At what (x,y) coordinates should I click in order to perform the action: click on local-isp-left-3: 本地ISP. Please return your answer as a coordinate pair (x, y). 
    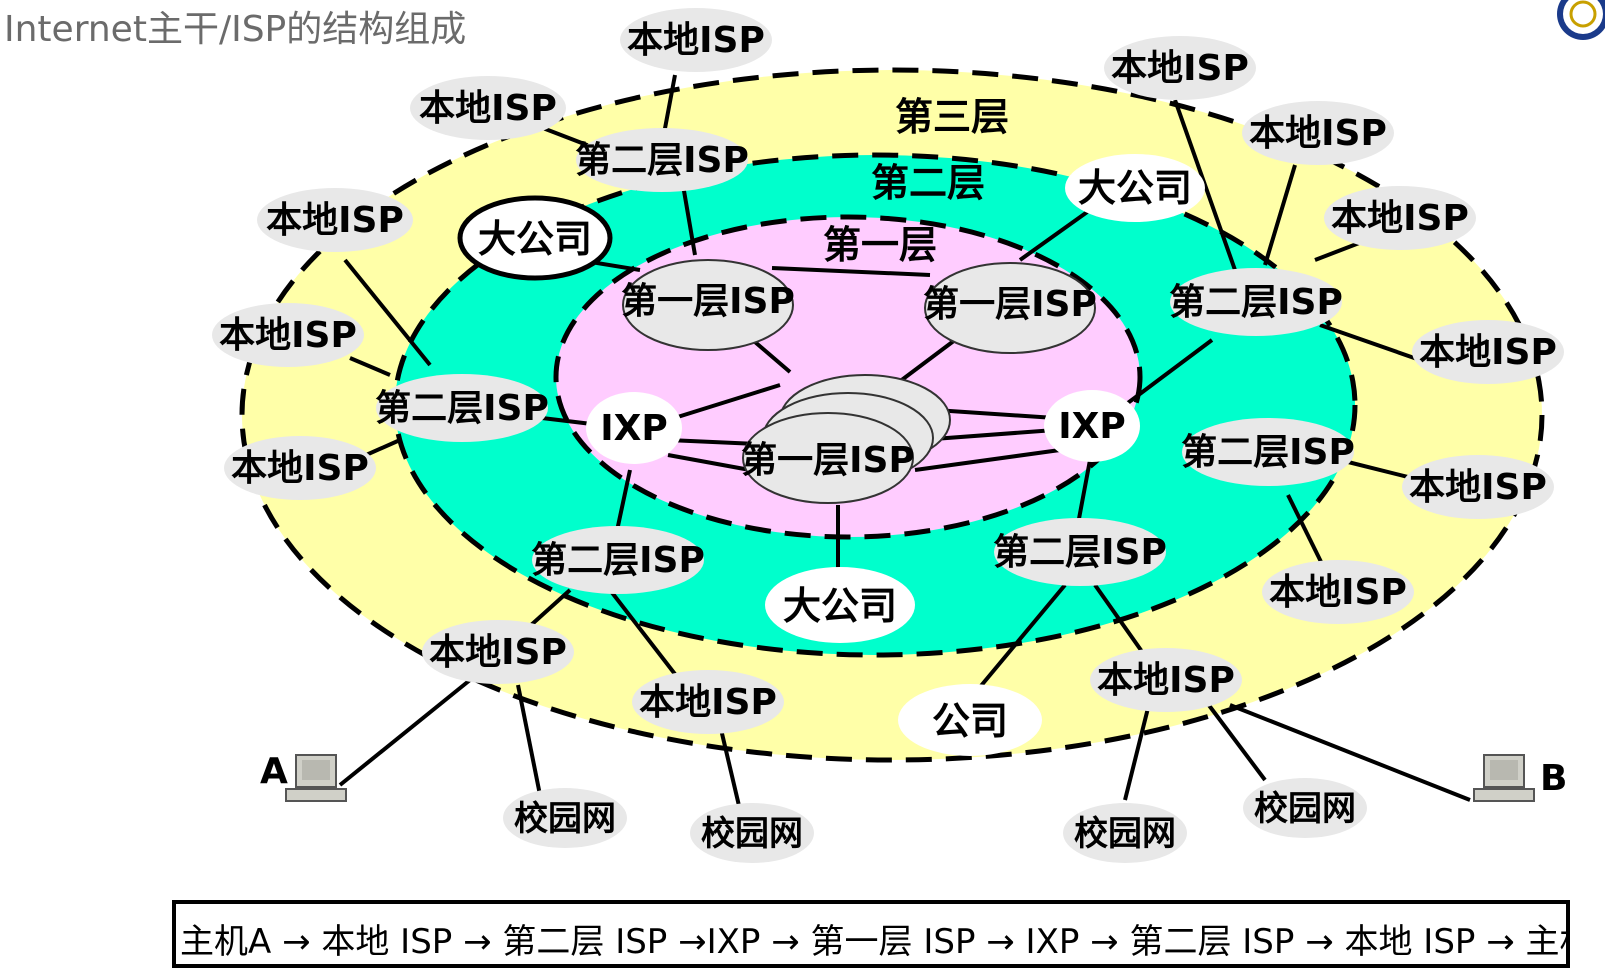
    Looking at the image, I should click on (300, 468).